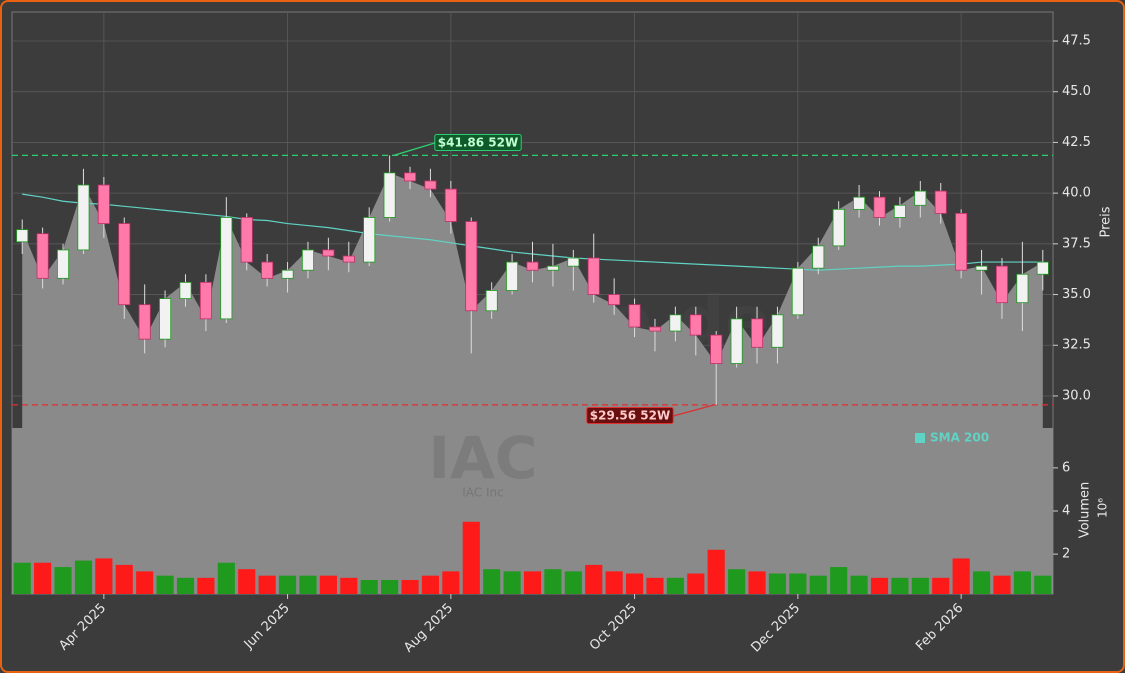 The width and height of the screenshot is (1125, 673). Describe the element at coordinates (1066, 511) in the screenshot. I see `volume-y-tick-label: 4` at that location.